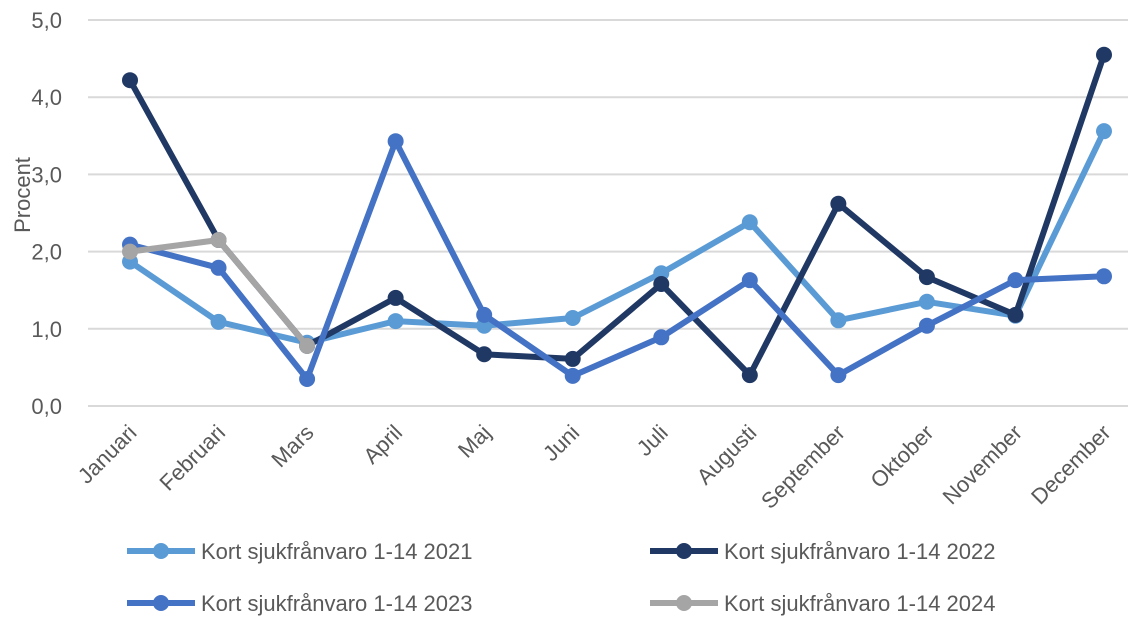 The image size is (1148, 619). Describe the element at coordinates (46, 406) in the screenshot. I see `y-tick-label: 0,0` at that location.